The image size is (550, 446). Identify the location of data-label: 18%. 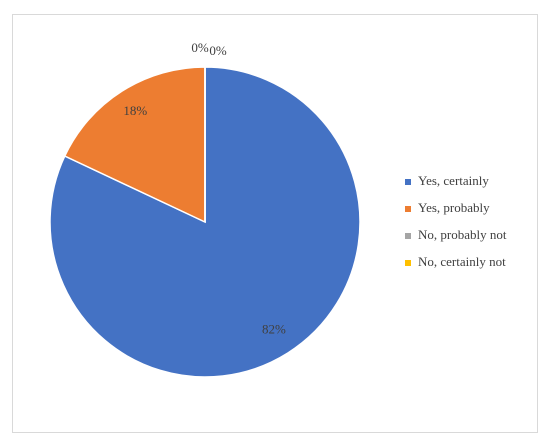
(135, 110).